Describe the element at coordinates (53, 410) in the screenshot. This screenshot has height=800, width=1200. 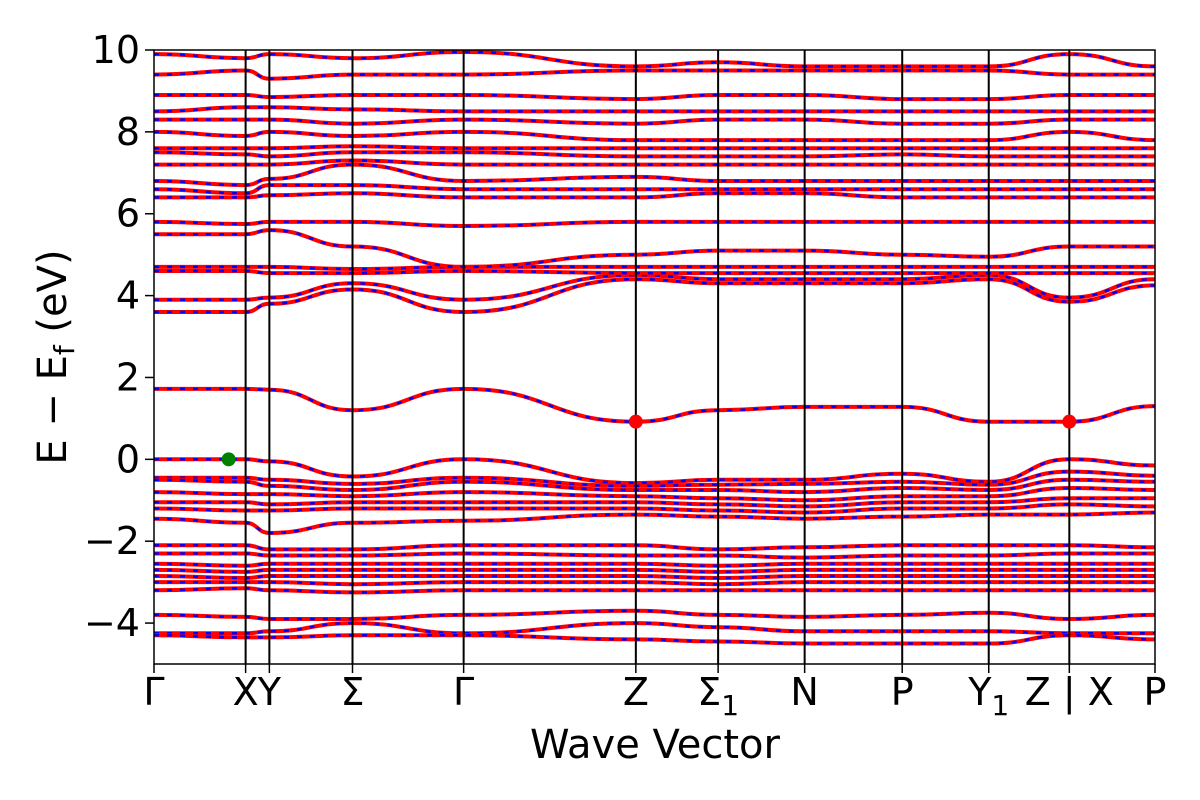
I see `y-axis-title-main: E − E` at that location.